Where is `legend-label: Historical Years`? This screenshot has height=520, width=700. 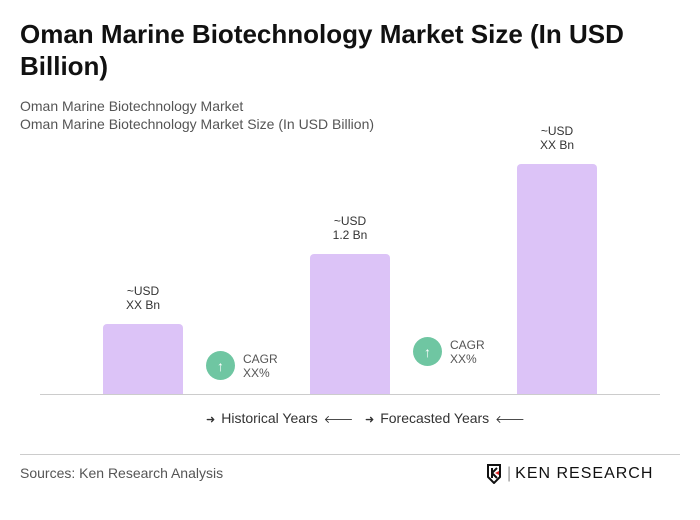
legend-label: Historical Years is located at coordinates (269, 418).